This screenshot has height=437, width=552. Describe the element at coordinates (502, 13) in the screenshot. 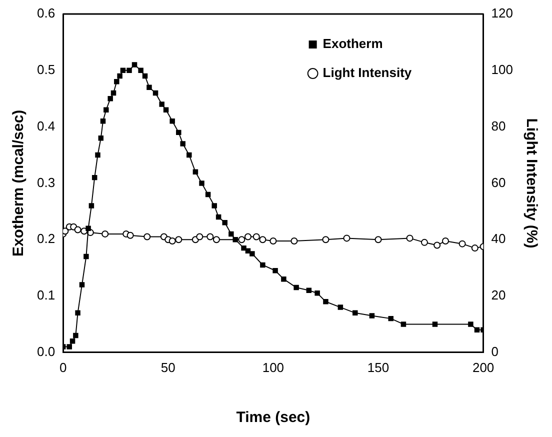

I see `y2-tick-label: 120` at that location.